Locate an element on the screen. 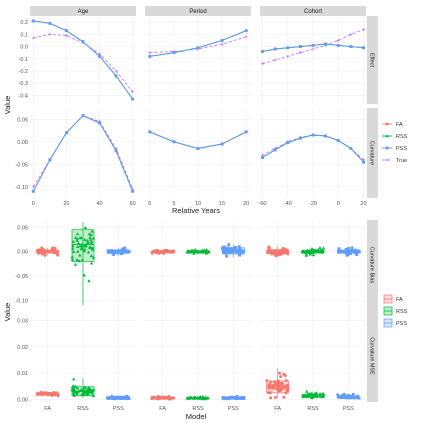  legend-label-pss: PSS is located at coordinates (401, 324).